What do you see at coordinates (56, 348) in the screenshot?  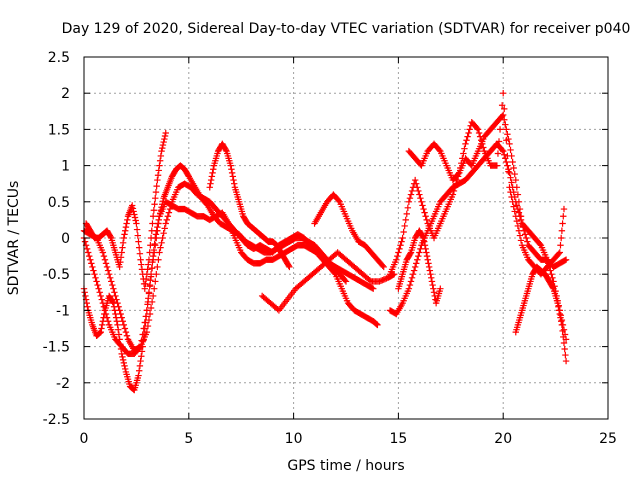 I see `y-tick-label: -1.5` at bounding box center [56, 348].